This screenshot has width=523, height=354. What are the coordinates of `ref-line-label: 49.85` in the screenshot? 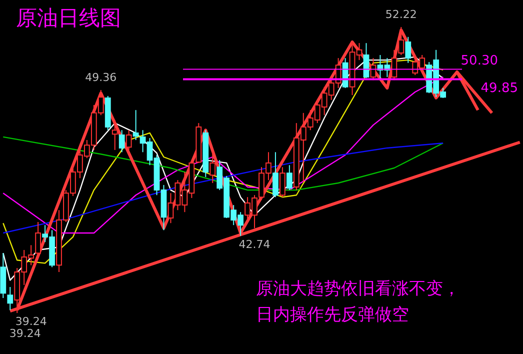 It's located at (499, 88).